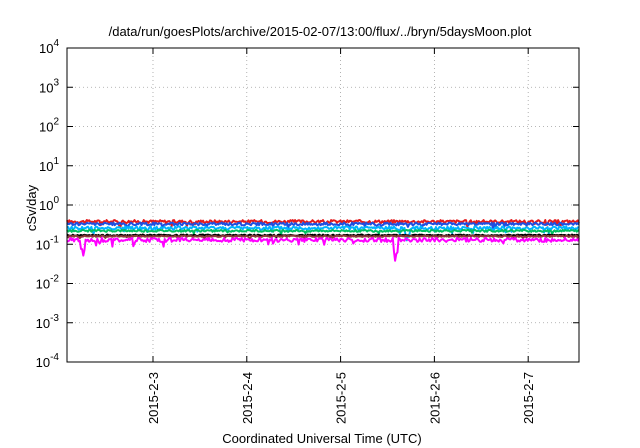  What do you see at coordinates (247, 398) in the screenshot?
I see `x-tick-label: 2015-2-4` at bounding box center [247, 398].